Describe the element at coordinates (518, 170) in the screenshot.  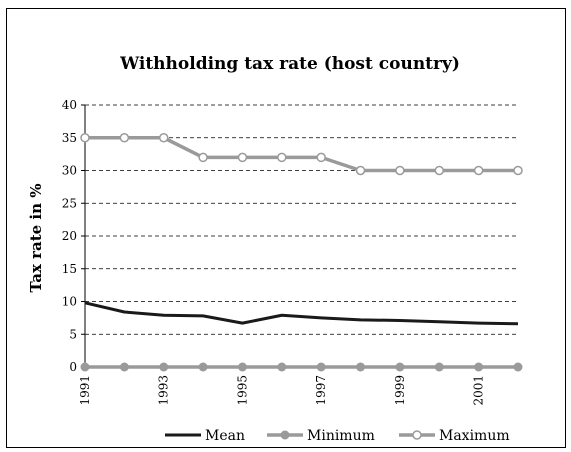
I see `point-maximum-2002` at that location.